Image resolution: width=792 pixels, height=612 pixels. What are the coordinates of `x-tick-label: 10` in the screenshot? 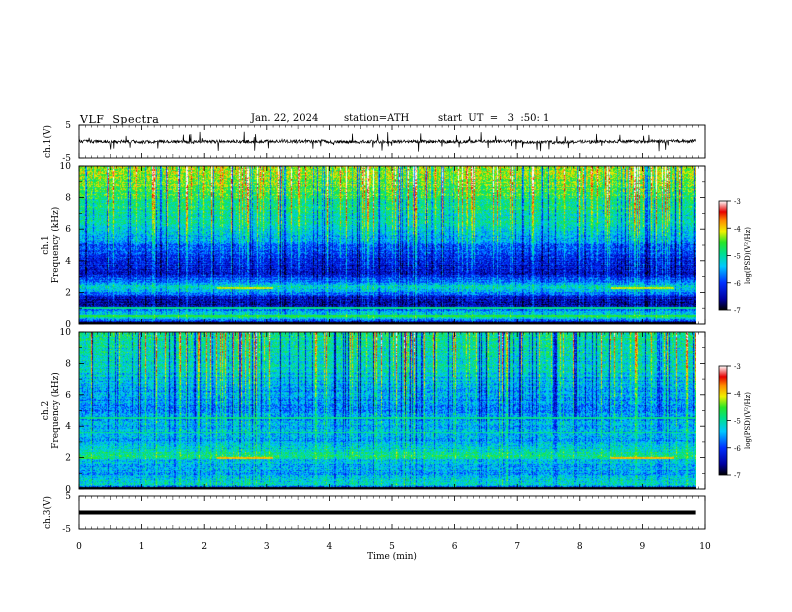 It's located at (705, 547).